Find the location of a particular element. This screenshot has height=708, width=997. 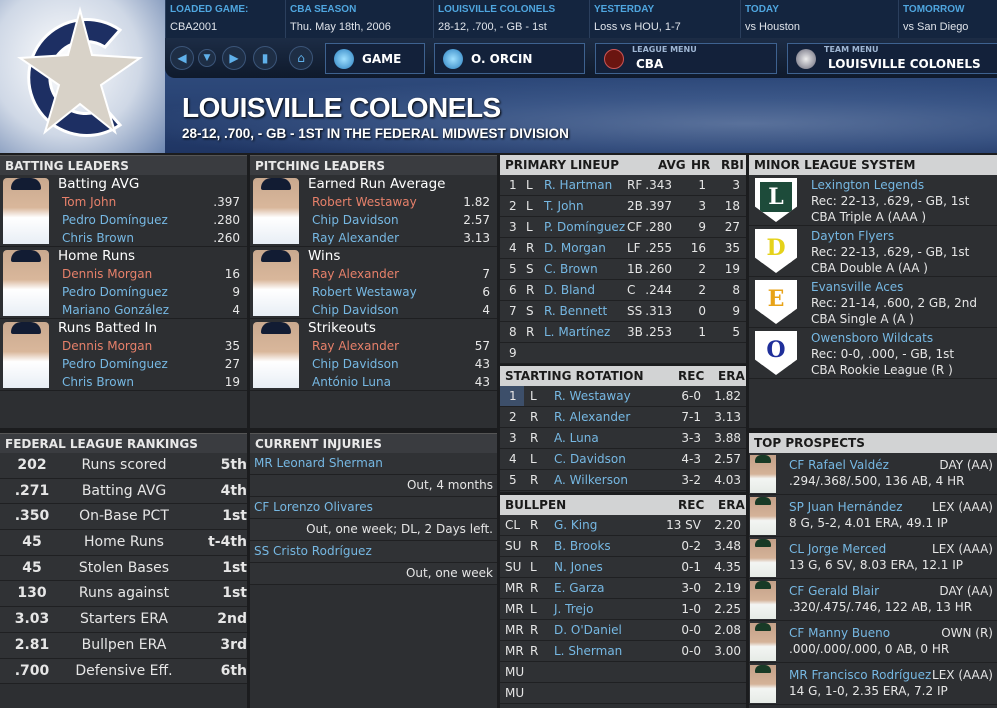

bullpen-row: MR L J. Trejo 1-0 2.25 is located at coordinates (623, 609).